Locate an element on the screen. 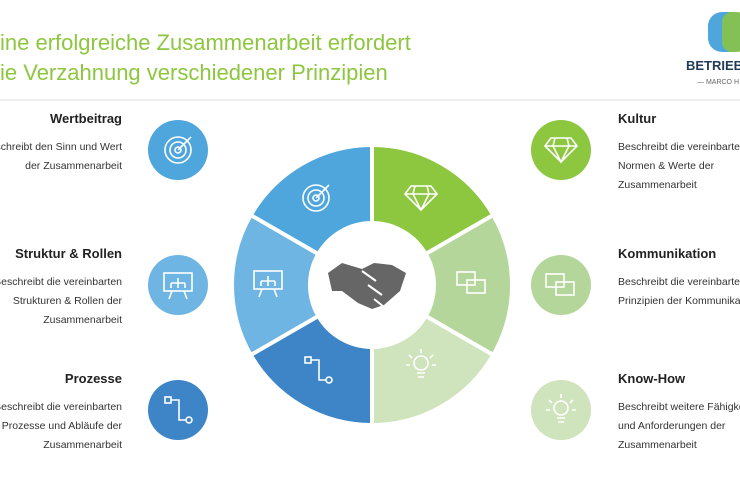 The height and width of the screenshot is (500, 740). item-description: der Zusammenarbeit is located at coordinates (73, 166).